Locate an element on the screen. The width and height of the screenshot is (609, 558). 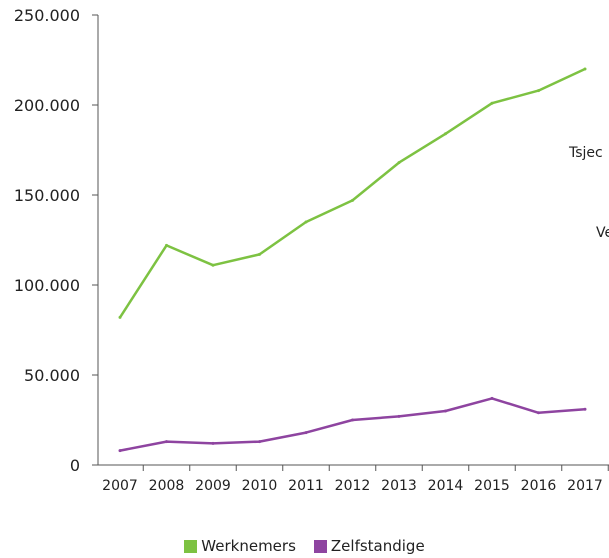
annotation-1: Tsjec is located at coordinates (586, 153).